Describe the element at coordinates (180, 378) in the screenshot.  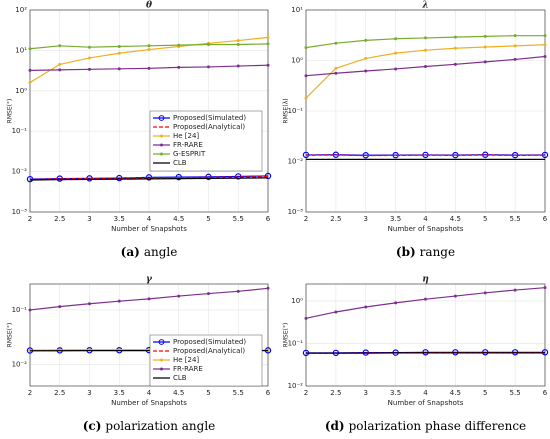
I see `legend-label: CLB` at that location.